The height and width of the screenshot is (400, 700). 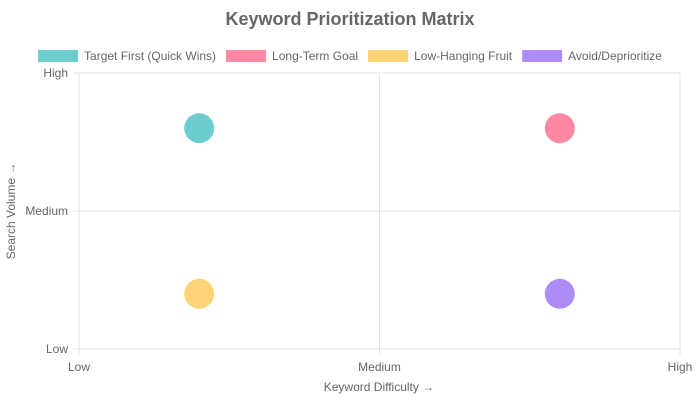 I want to click on y-axis-ticks: Low Medium High, so click(x=46, y=211).